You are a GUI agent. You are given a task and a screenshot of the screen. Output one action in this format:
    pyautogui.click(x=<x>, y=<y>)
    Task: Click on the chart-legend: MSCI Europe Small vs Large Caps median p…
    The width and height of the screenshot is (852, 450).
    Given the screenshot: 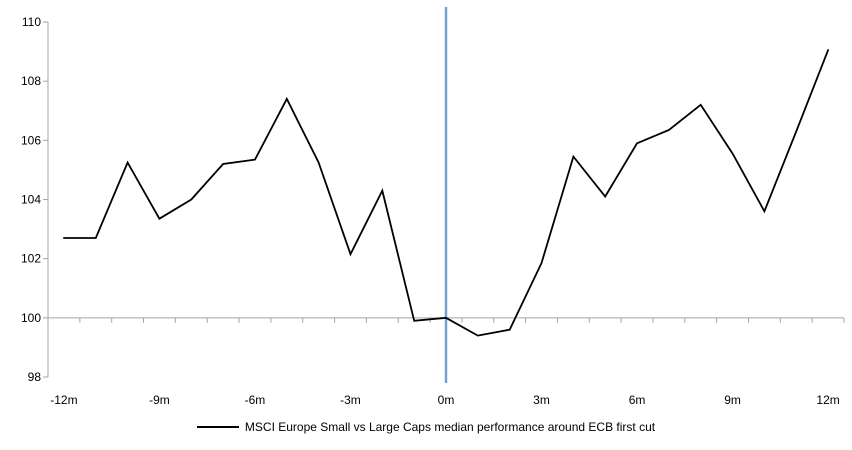 What is the action you would take?
    pyautogui.click(x=426, y=426)
    